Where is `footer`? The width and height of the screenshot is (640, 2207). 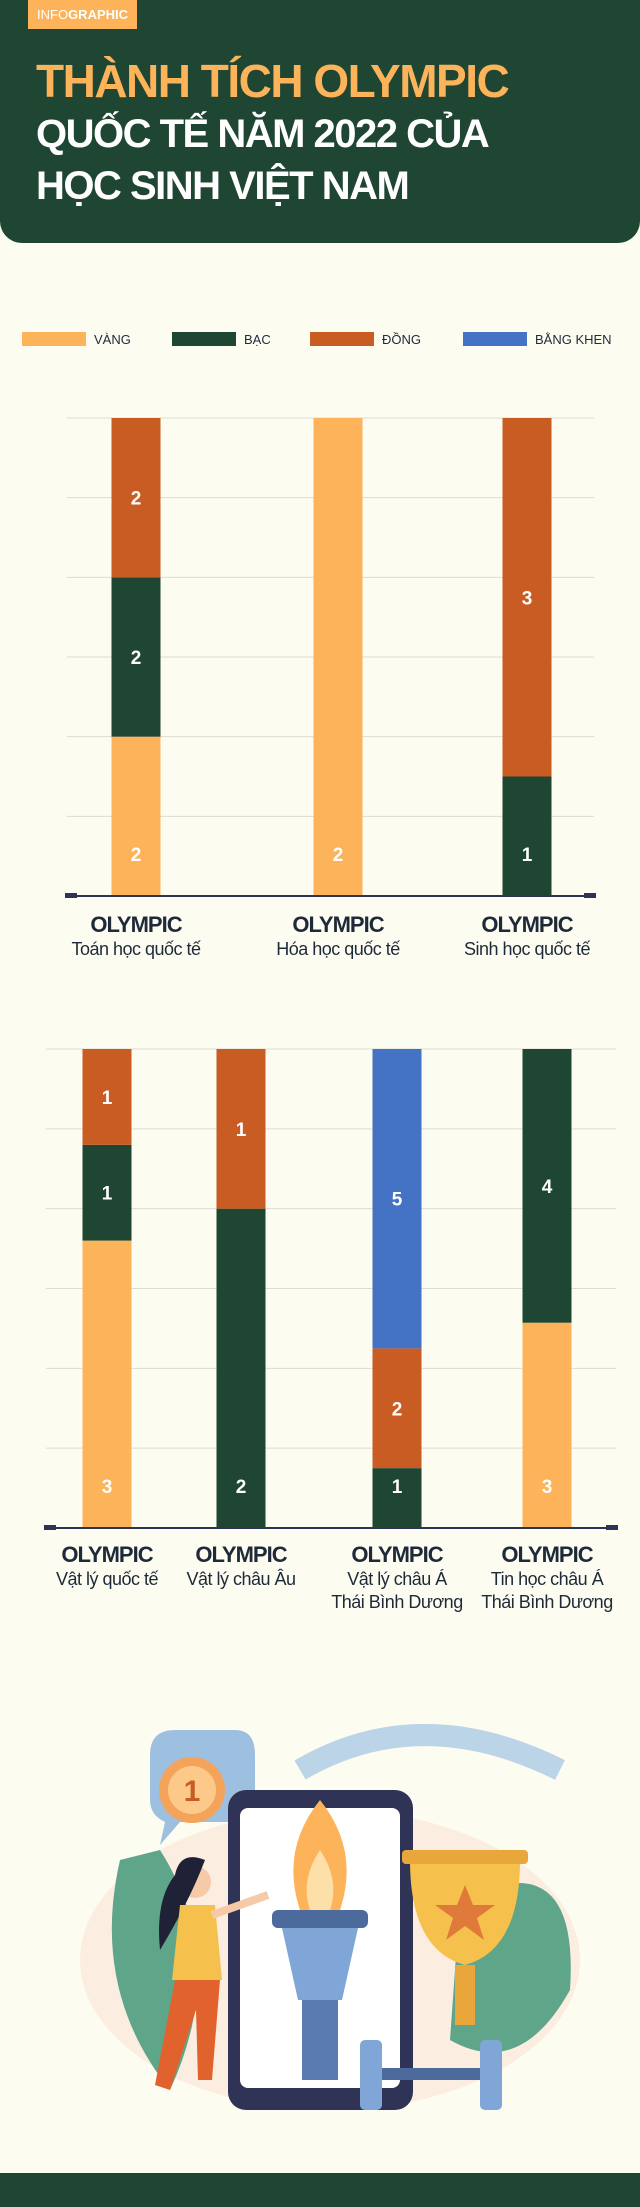
footer is located at coordinates (320, 2190).